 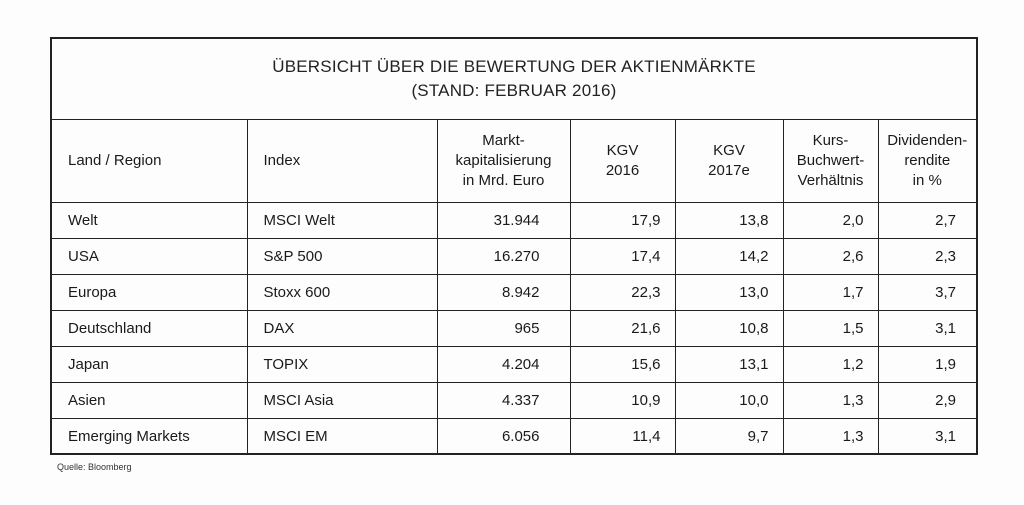 I want to click on header-market-cap-line-2: kapitalisierung, so click(x=503, y=160).